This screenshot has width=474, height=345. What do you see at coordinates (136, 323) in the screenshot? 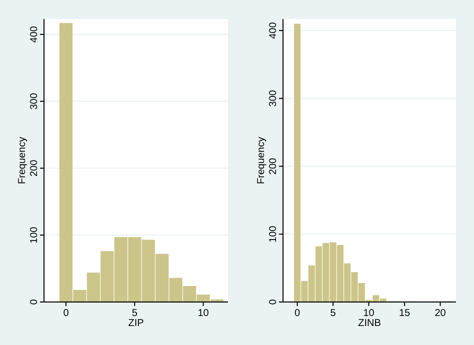
I see `x-axis-title: ZIP` at bounding box center [136, 323].